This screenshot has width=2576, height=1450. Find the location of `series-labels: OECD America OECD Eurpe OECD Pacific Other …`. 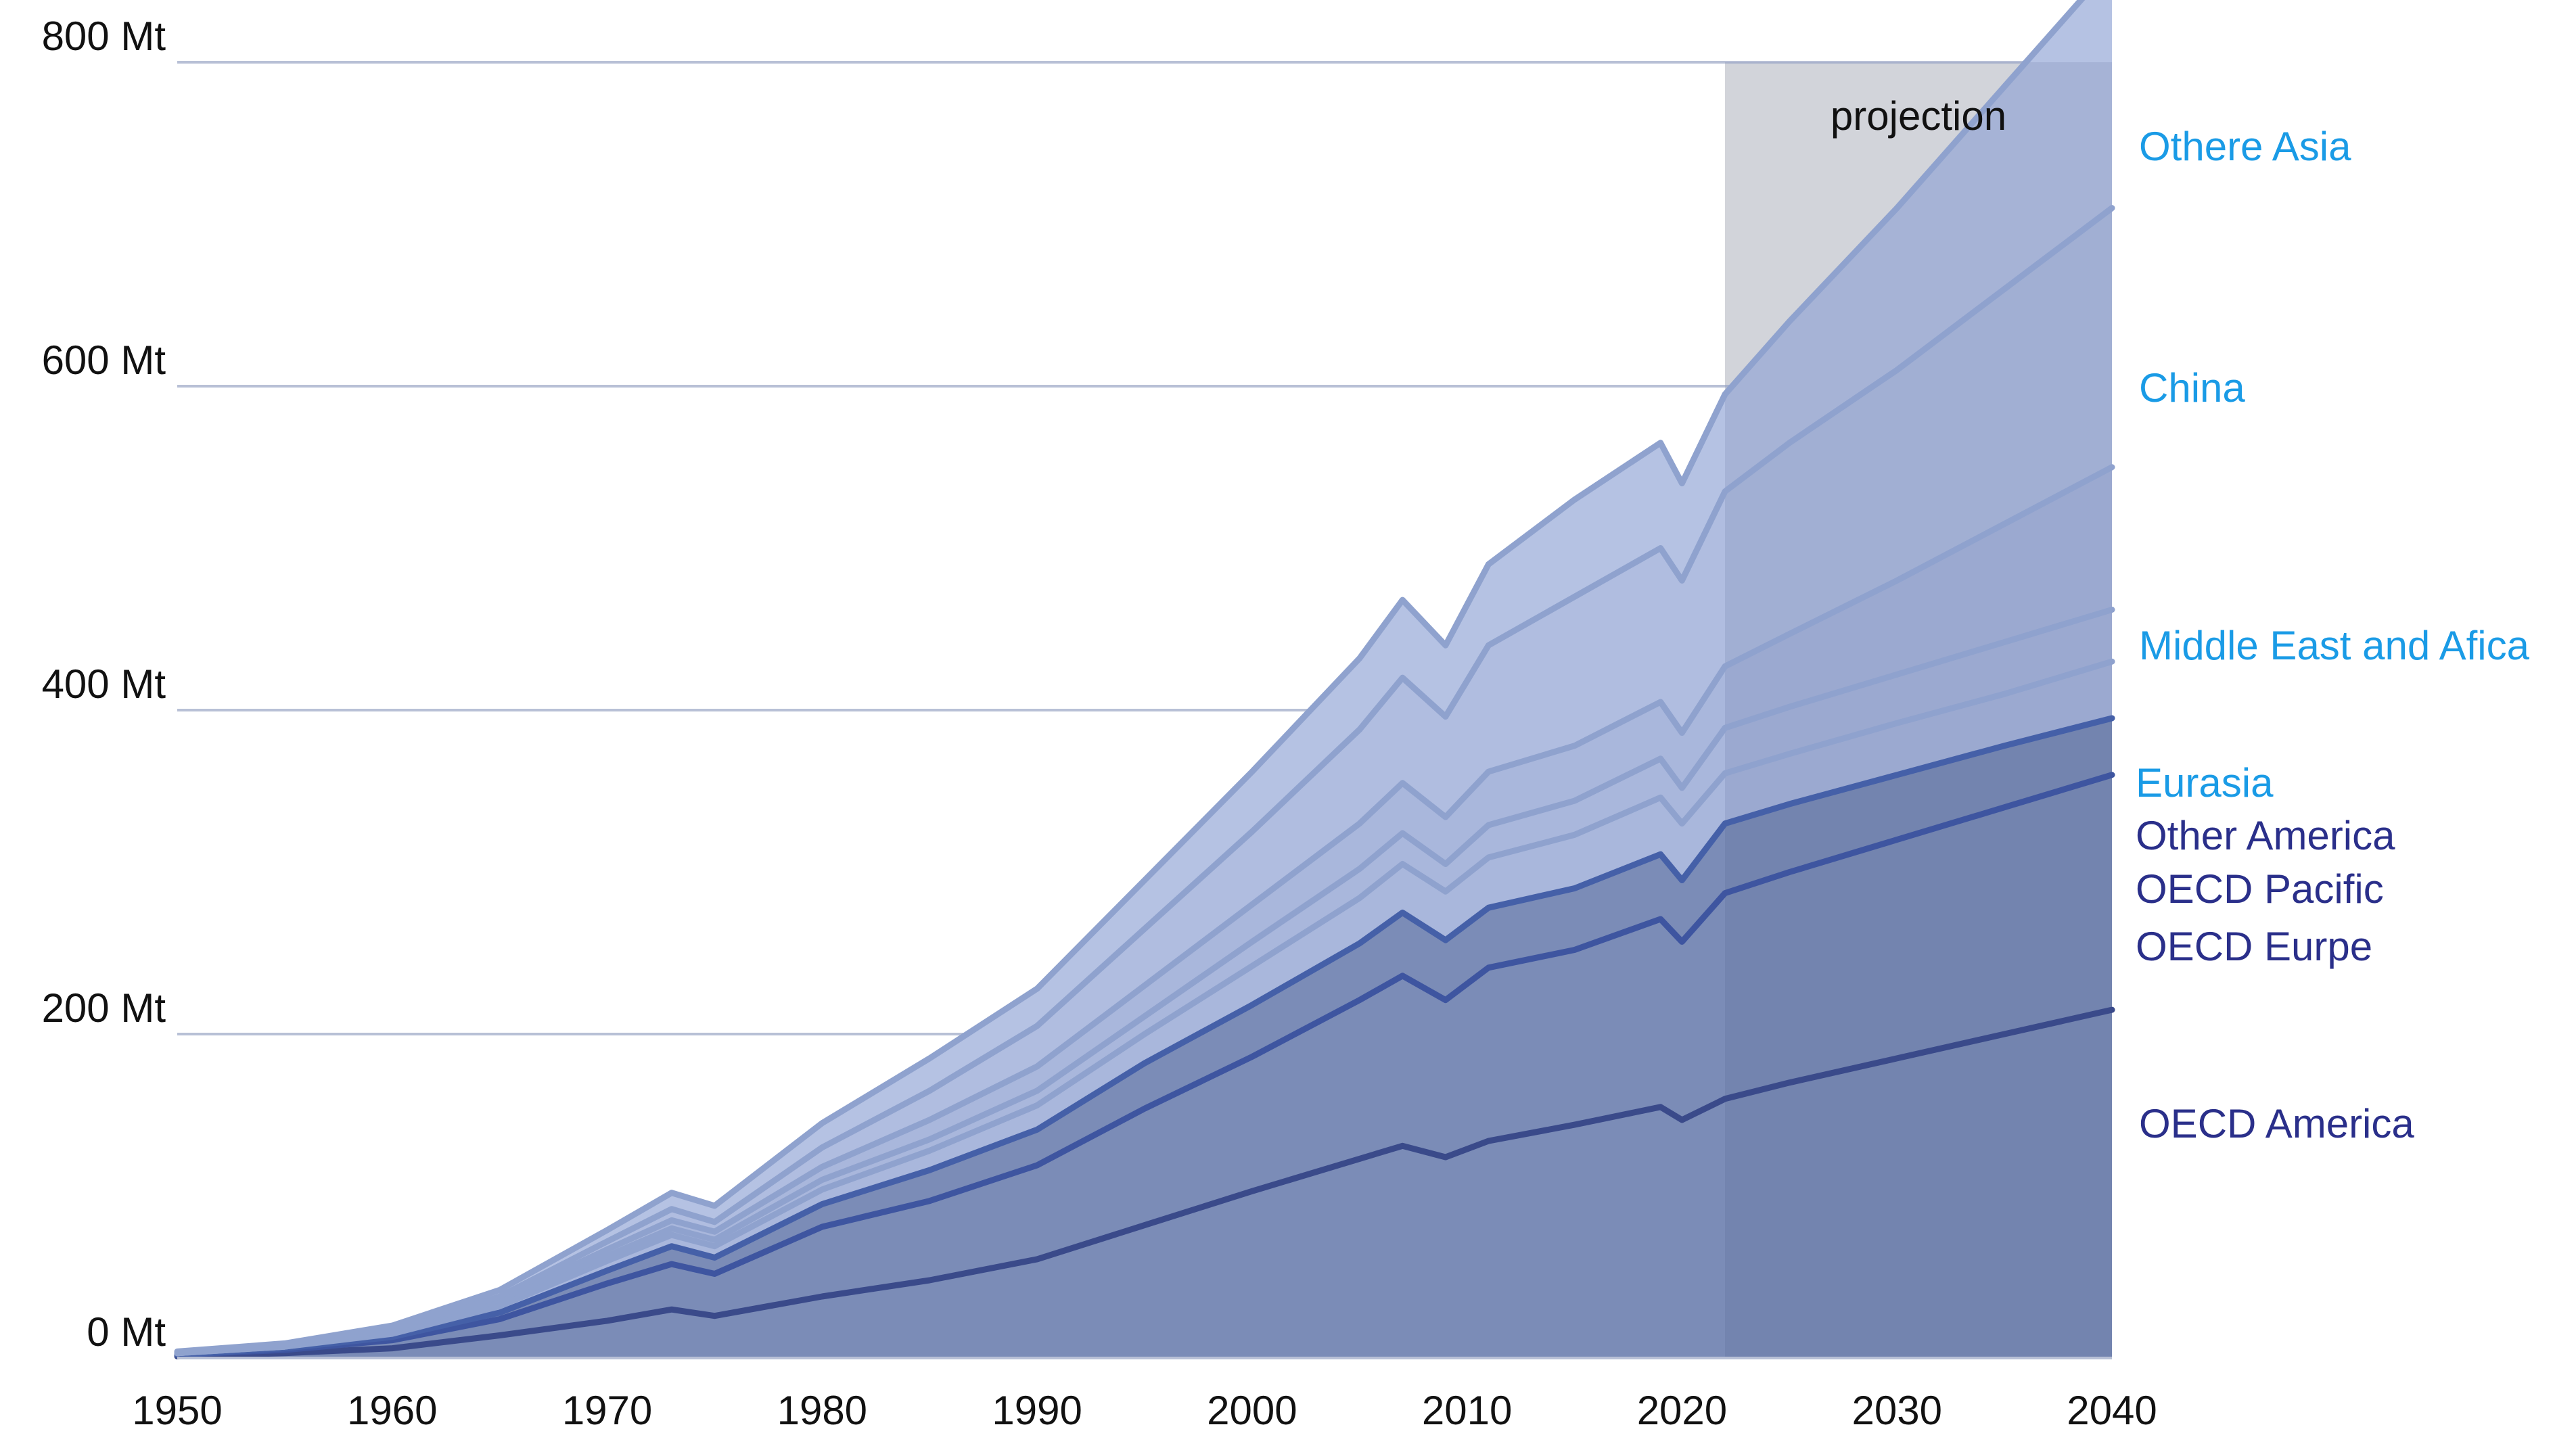

series-labels: OECD America OECD Eurpe OECD Pacific Other … is located at coordinates (2333, 635).